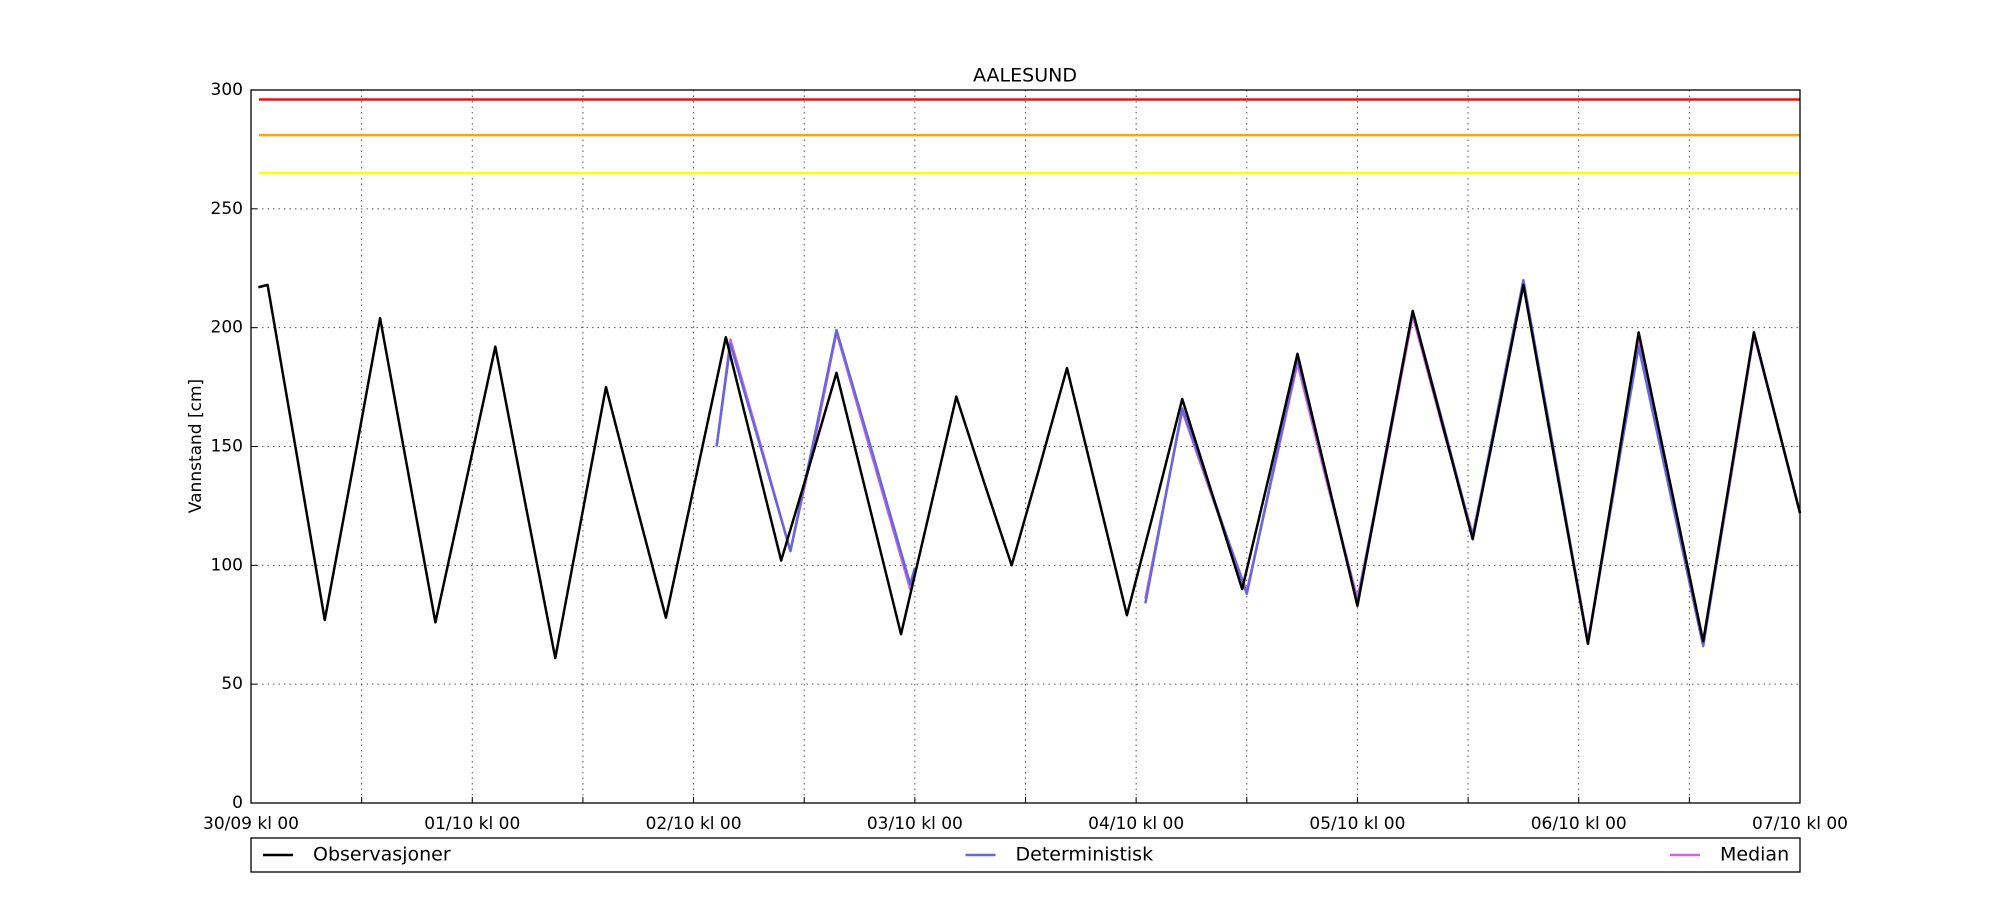  What do you see at coordinates (1357, 824) in the screenshot?
I see `x-tick-label: 05/10 kl 00` at bounding box center [1357, 824].